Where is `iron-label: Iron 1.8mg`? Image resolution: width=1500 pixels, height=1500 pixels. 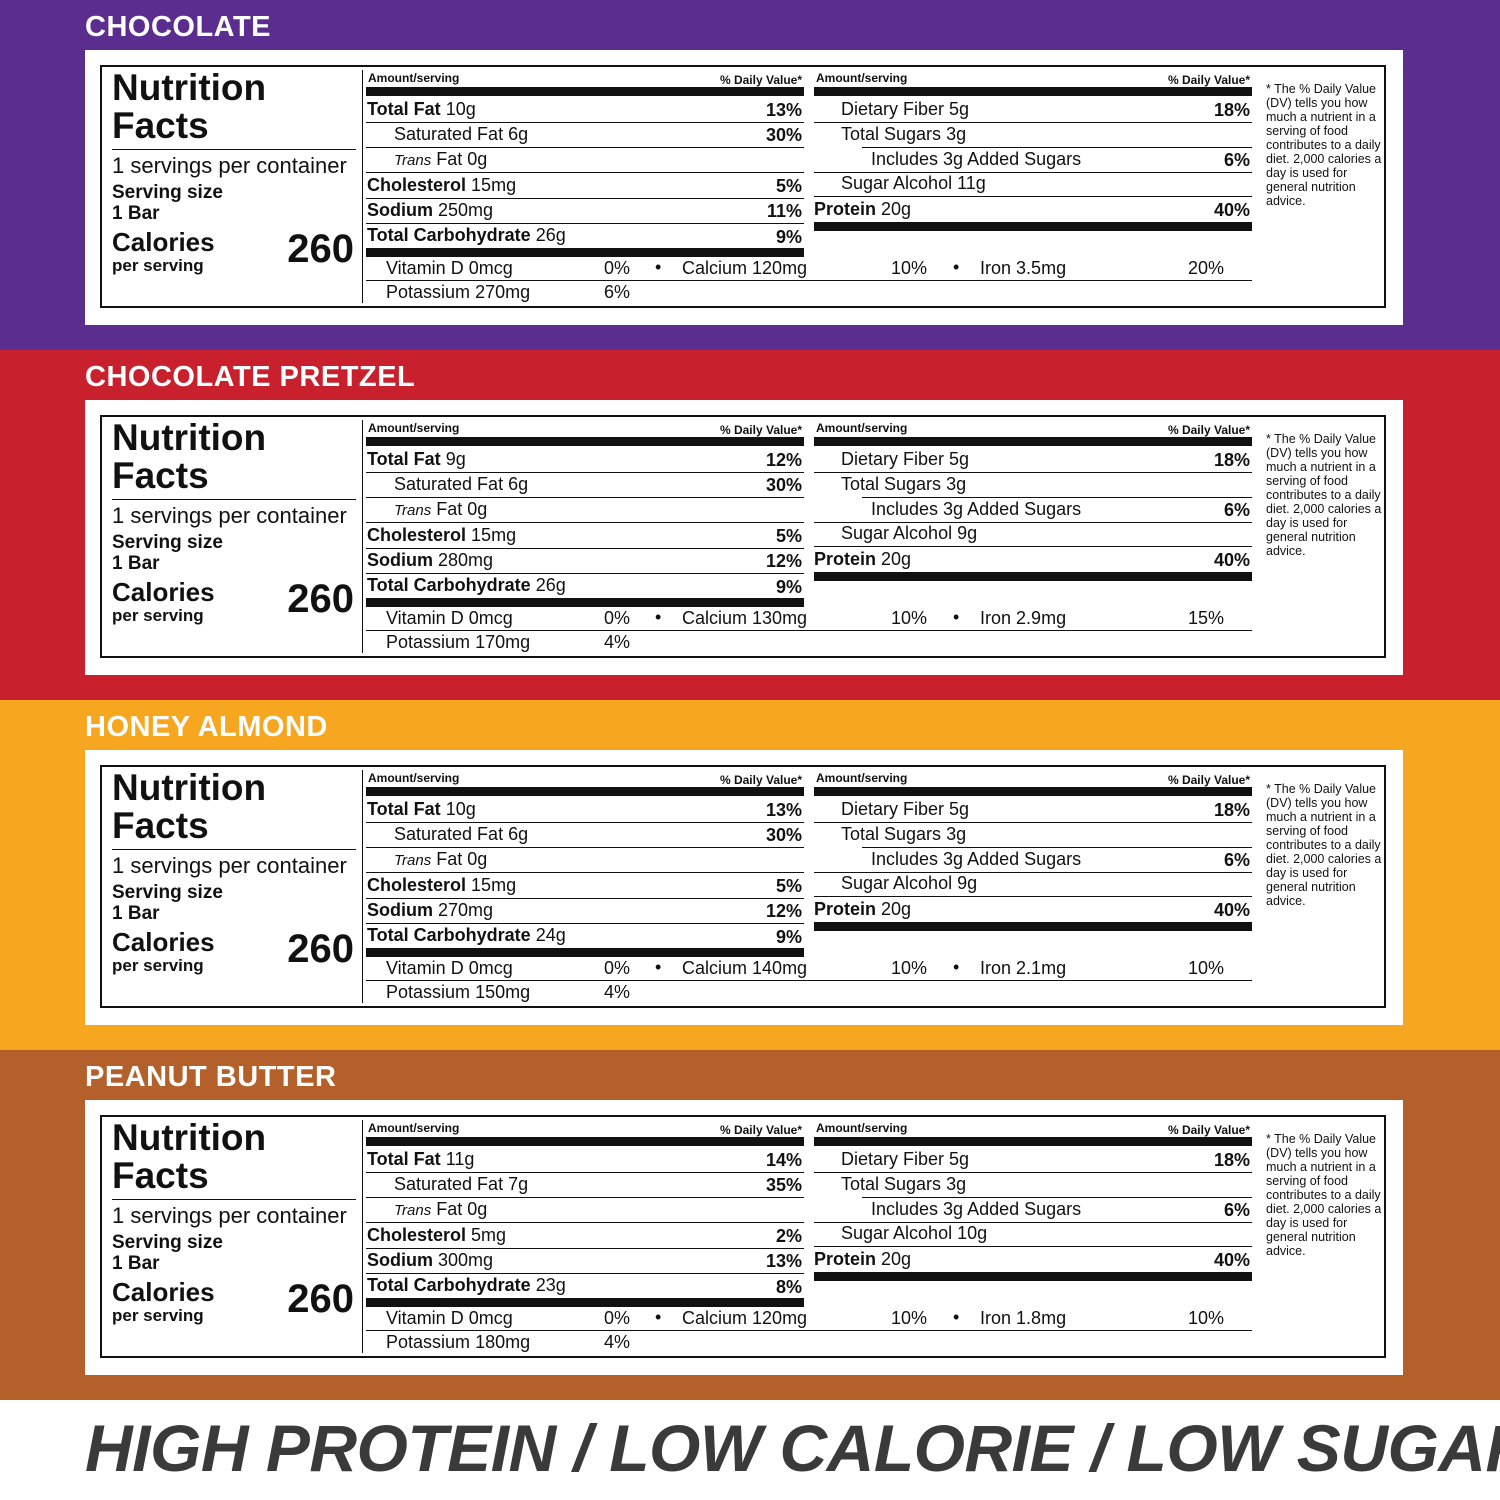
iron-label: Iron 1.8mg is located at coordinates (1023, 1318).